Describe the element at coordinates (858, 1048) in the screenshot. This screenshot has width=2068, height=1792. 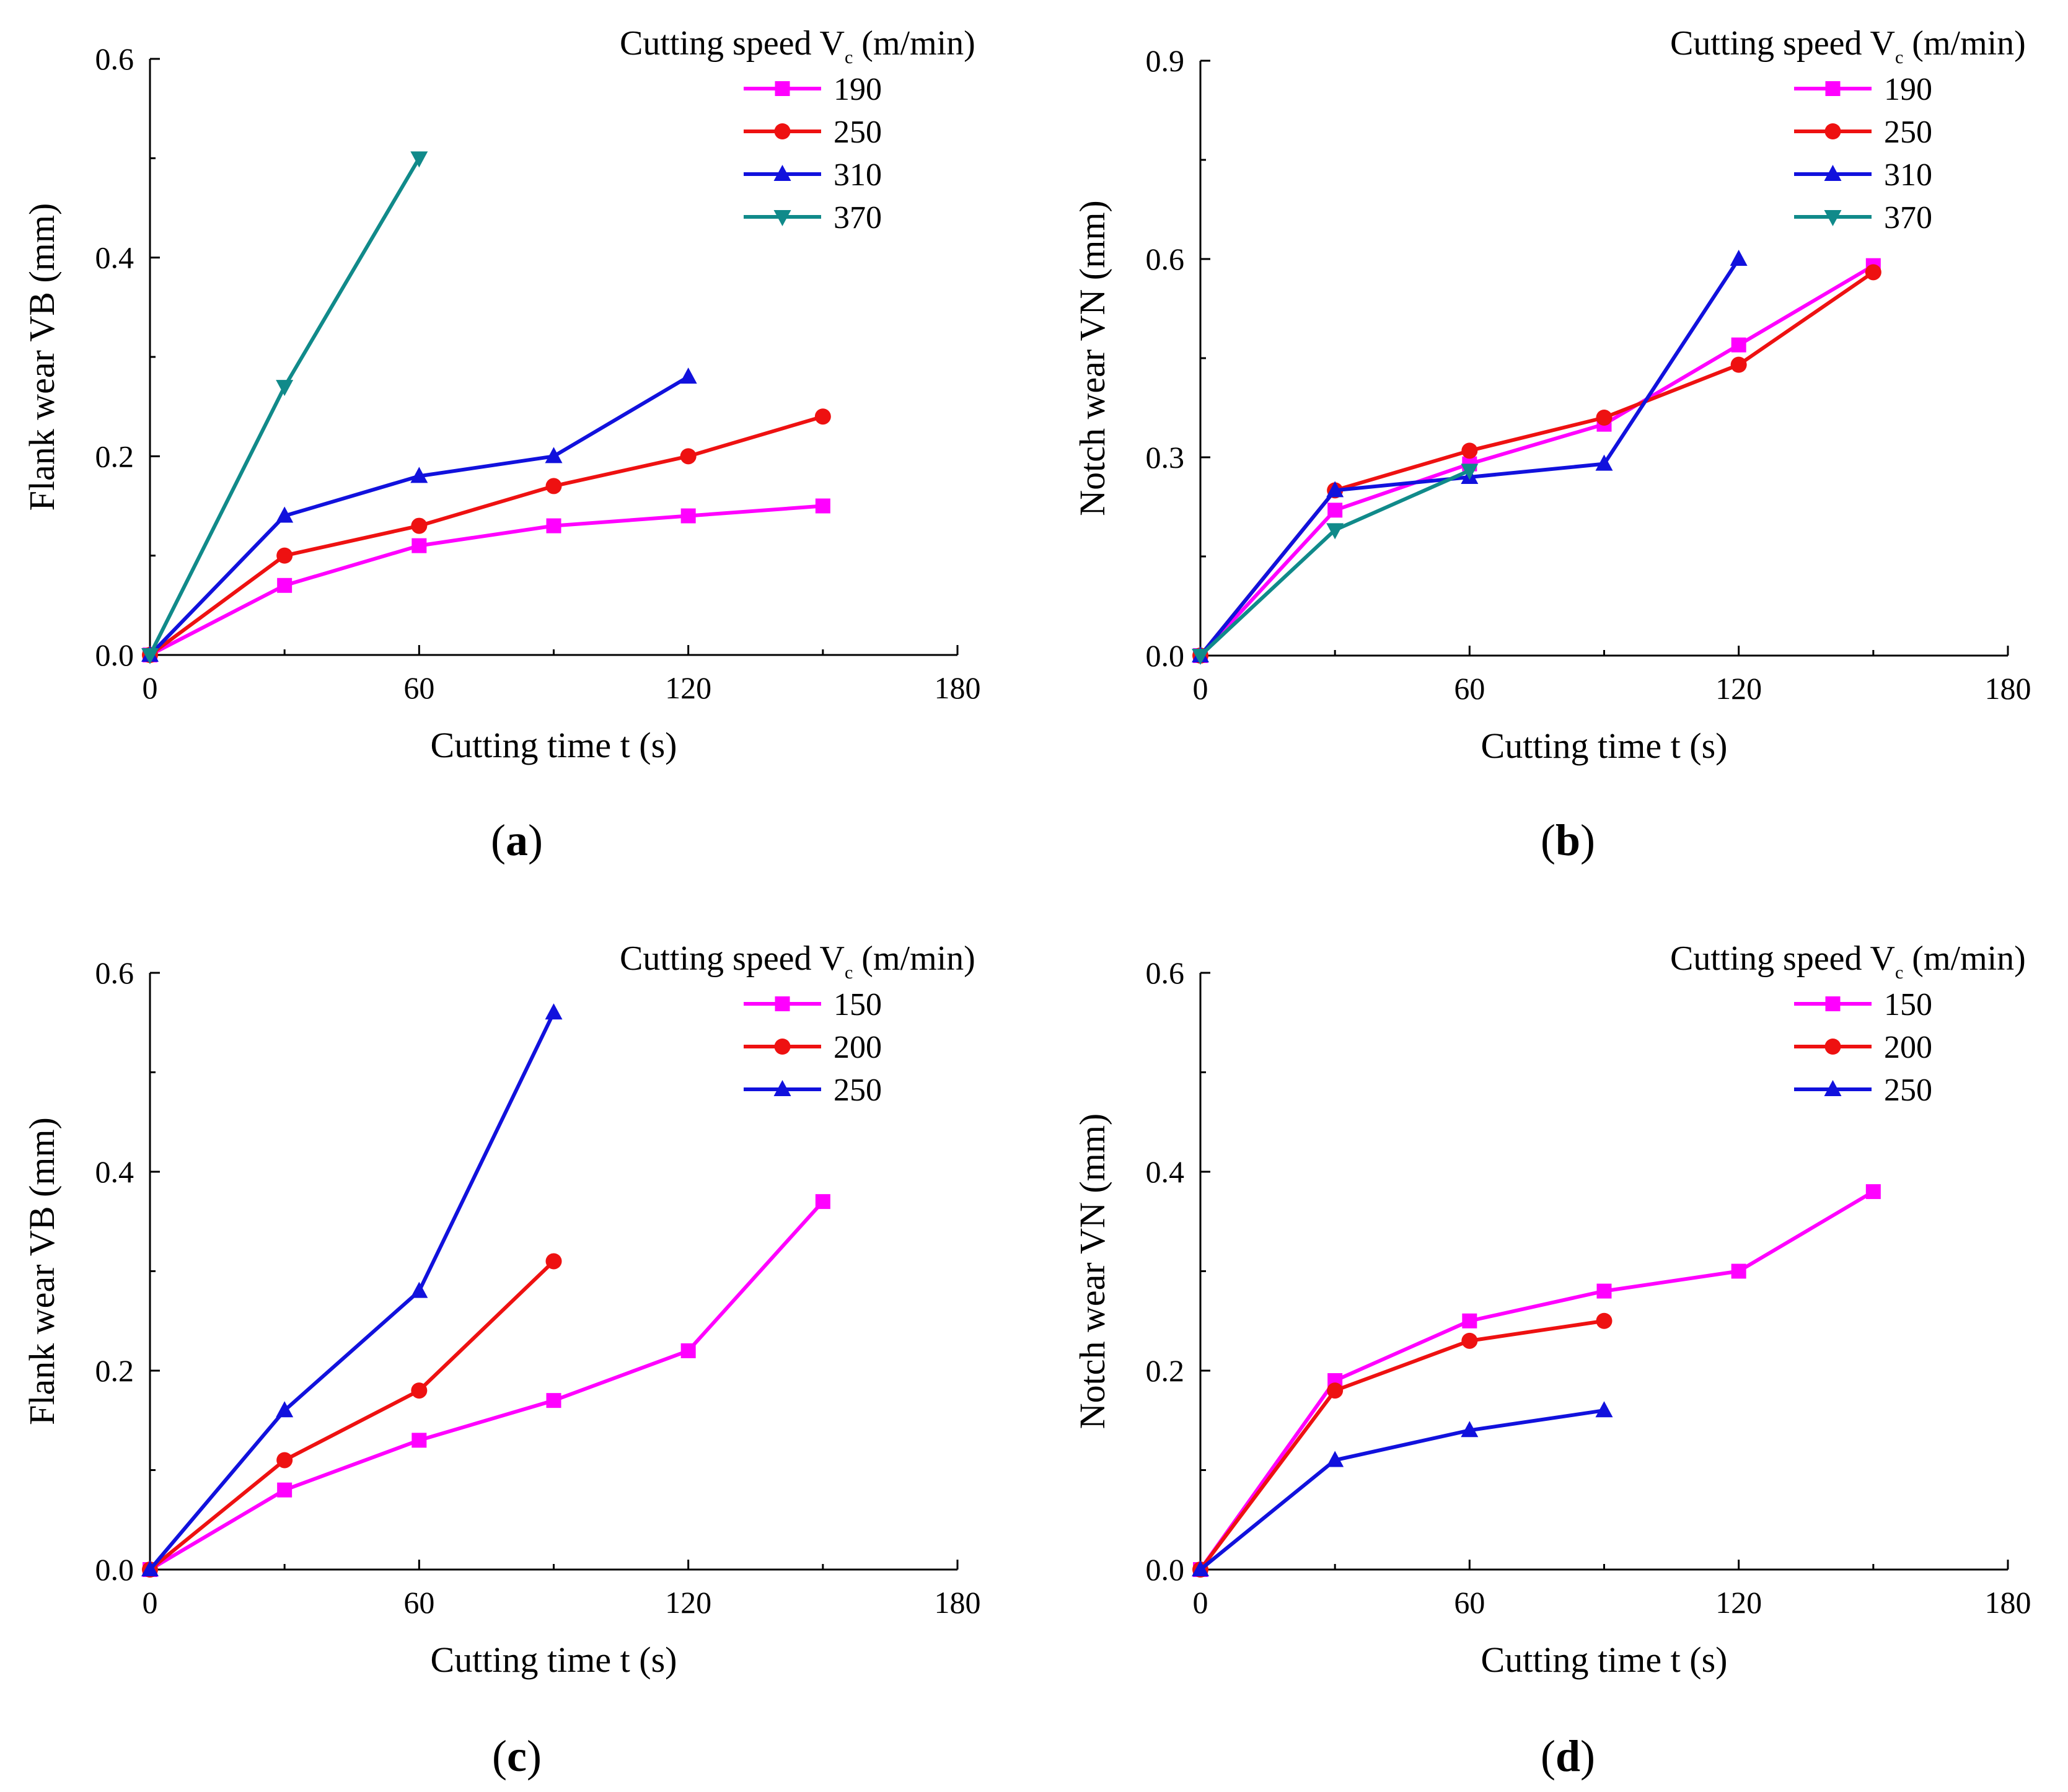
I see `legend-entry-label: 200` at that location.